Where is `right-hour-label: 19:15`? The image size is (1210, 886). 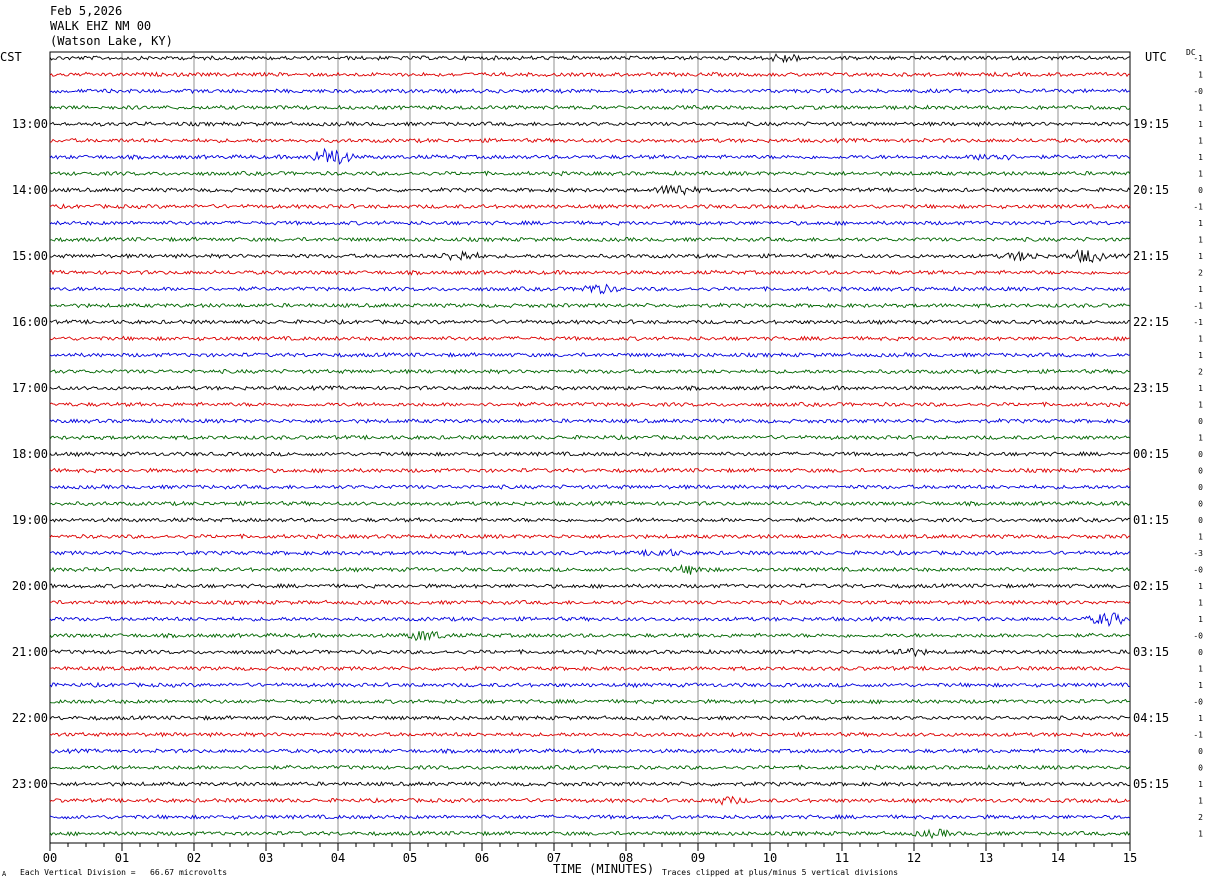
right-hour-label: 19:15 is located at coordinates (1151, 124).